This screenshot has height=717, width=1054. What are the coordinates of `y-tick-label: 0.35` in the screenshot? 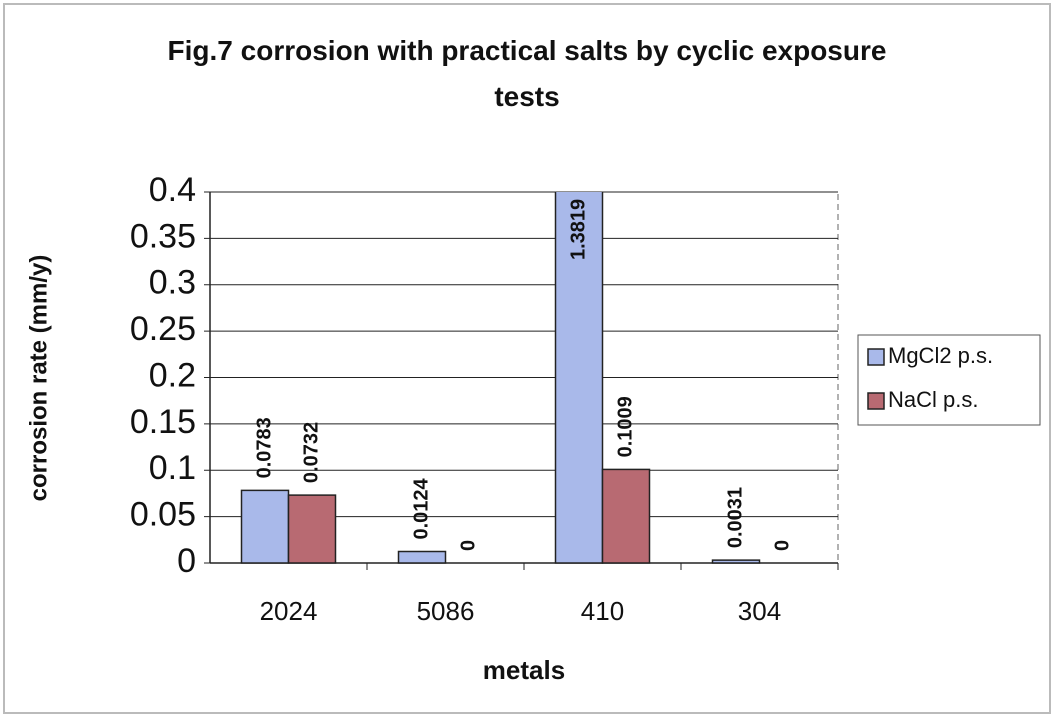 It's located at (163, 236).